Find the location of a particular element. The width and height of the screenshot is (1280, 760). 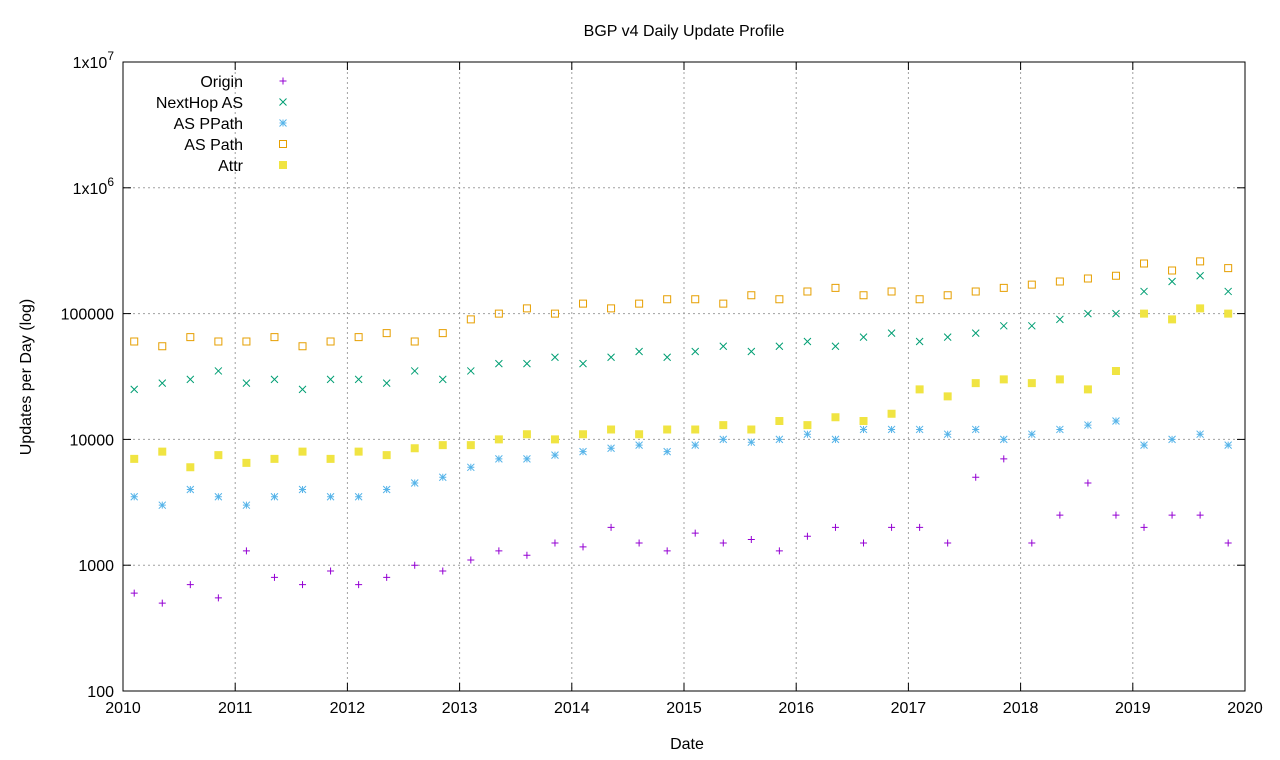

legend-label: AS Path is located at coordinates (213, 145).